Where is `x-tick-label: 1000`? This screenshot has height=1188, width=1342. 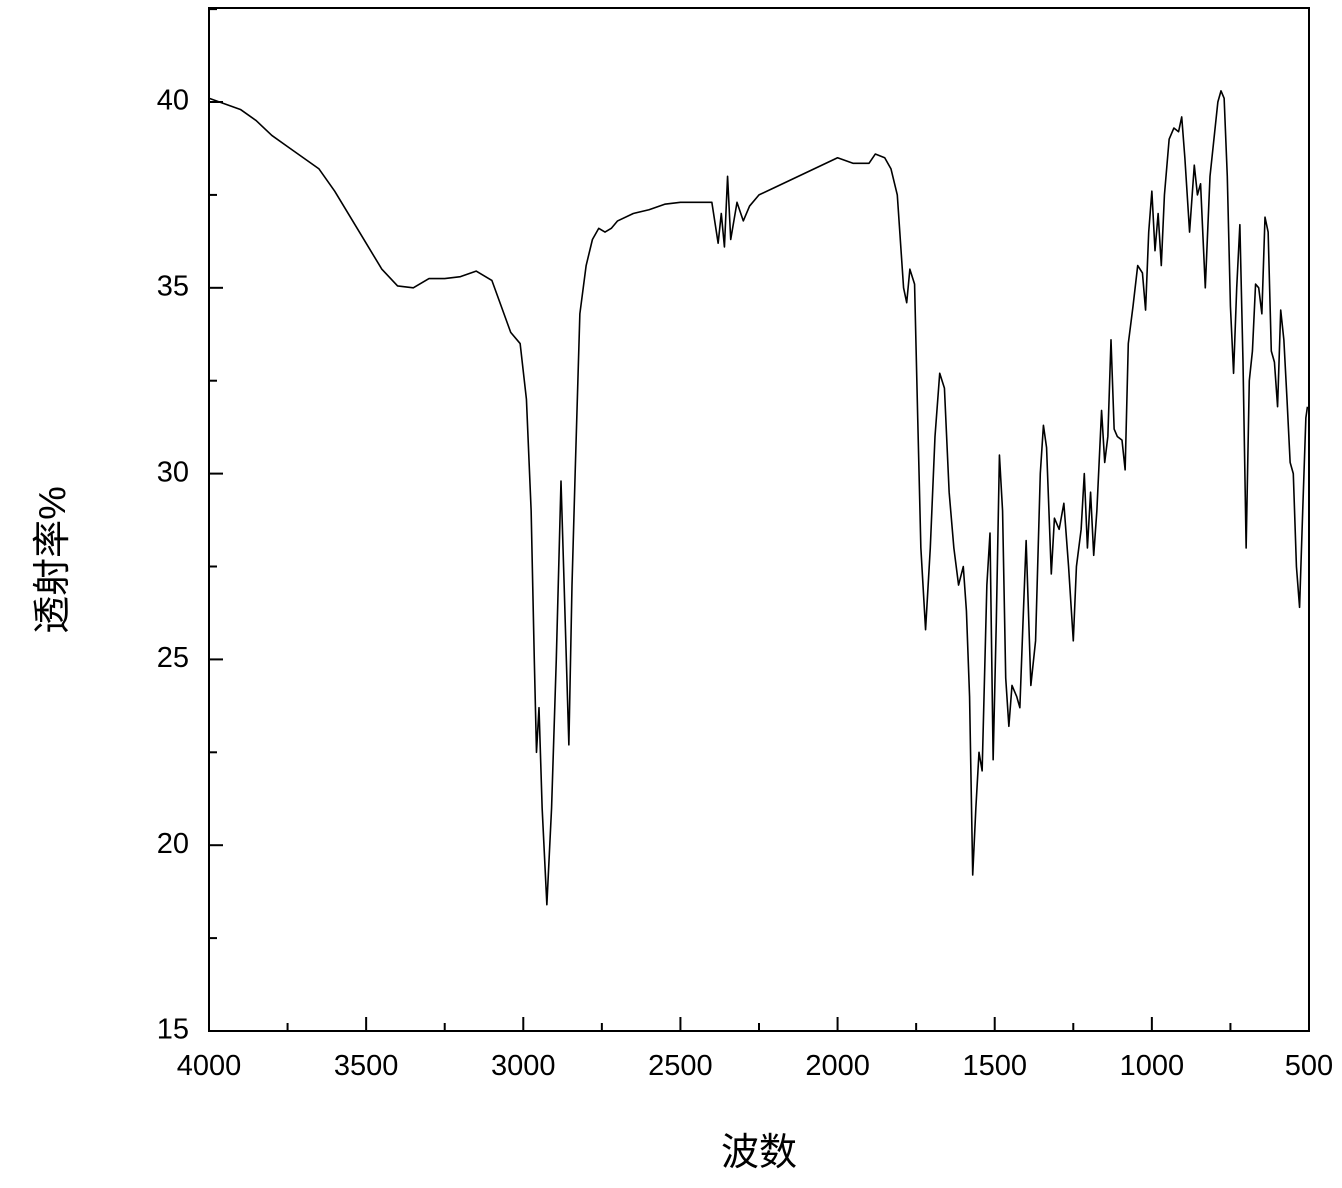
x-tick-label: 1000 is located at coordinates (1152, 1066).